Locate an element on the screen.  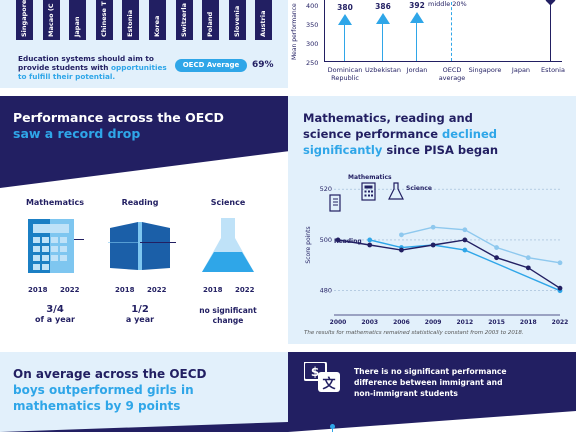
tr-tick-label: 400 is located at coordinates (312, 6).